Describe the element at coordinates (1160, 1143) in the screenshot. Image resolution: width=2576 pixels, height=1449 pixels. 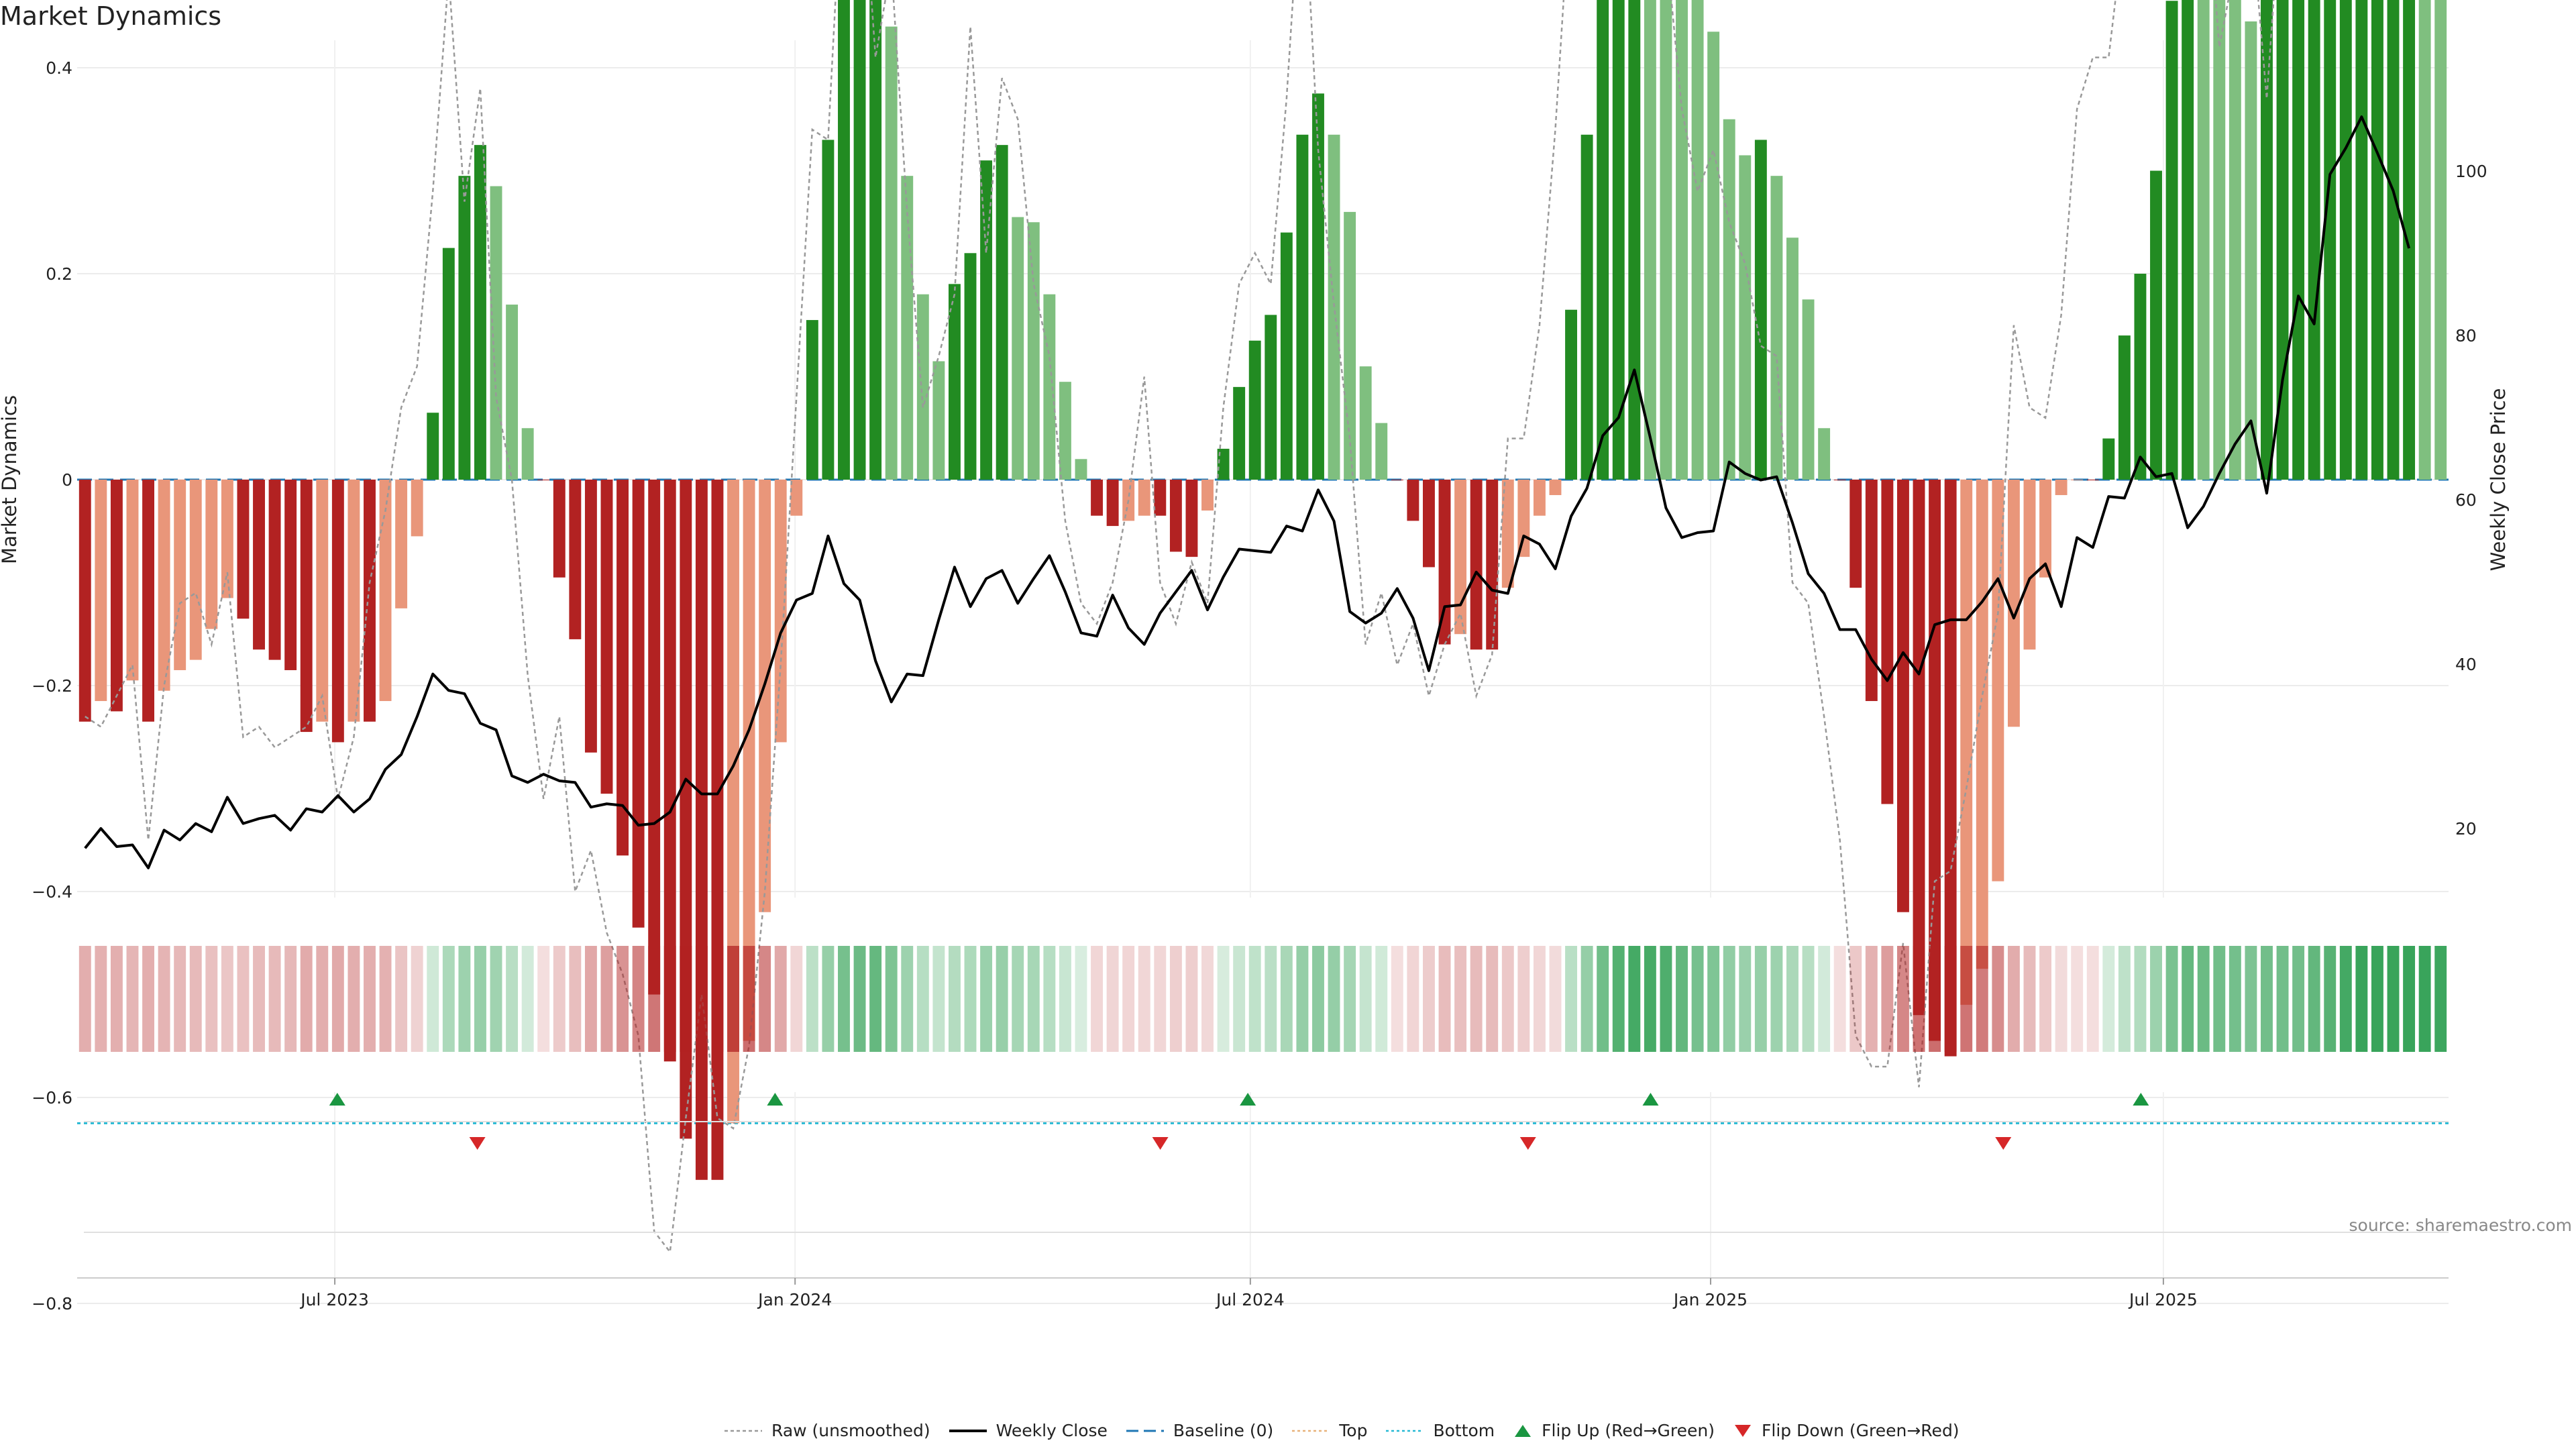
I see `flip-down-marker` at that location.